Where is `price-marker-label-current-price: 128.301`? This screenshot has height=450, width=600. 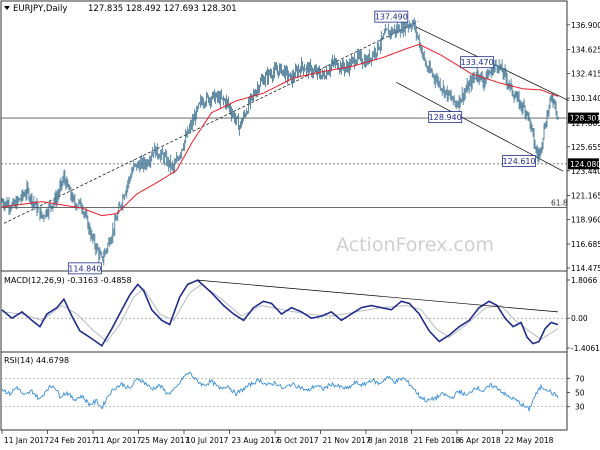 price-marker-label-current-price: 128.301 is located at coordinates (585, 118).